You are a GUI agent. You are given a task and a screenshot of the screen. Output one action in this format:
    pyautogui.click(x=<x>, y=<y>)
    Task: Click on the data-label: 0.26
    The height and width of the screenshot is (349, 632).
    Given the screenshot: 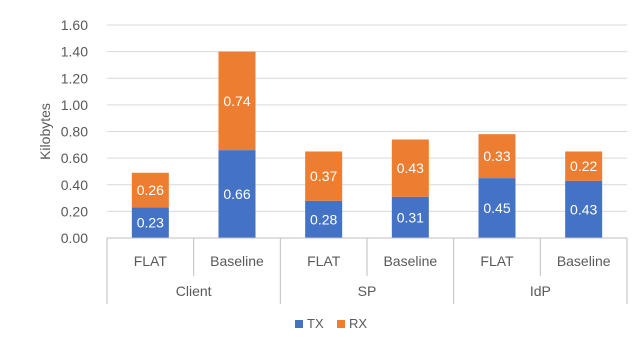 What is the action you would take?
    pyautogui.click(x=150, y=190)
    